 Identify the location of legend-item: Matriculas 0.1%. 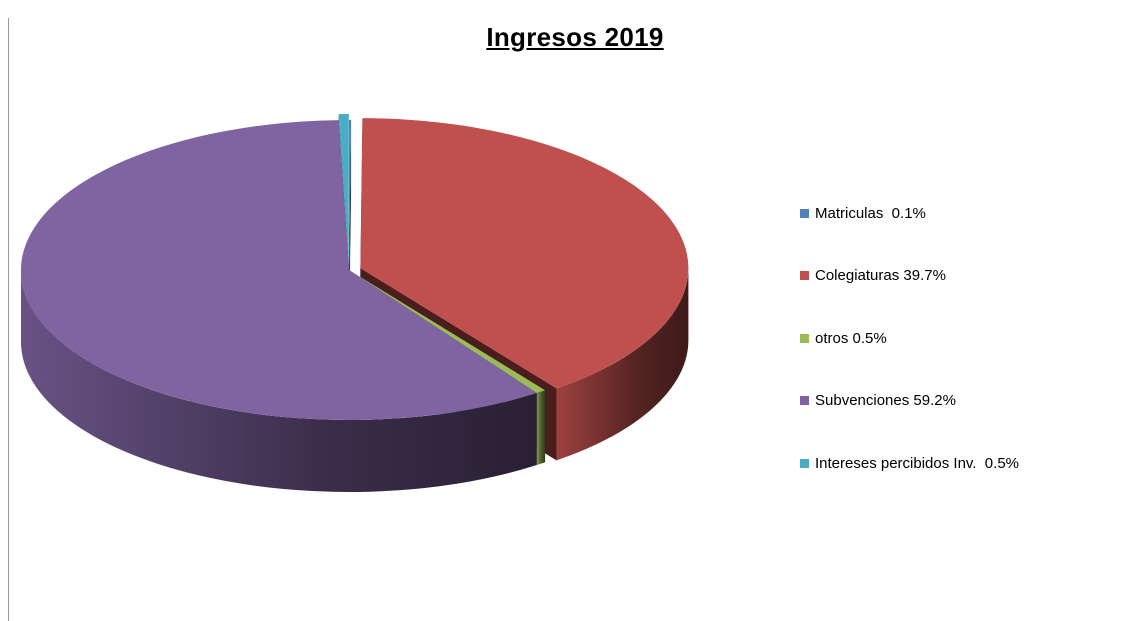
(909, 213).